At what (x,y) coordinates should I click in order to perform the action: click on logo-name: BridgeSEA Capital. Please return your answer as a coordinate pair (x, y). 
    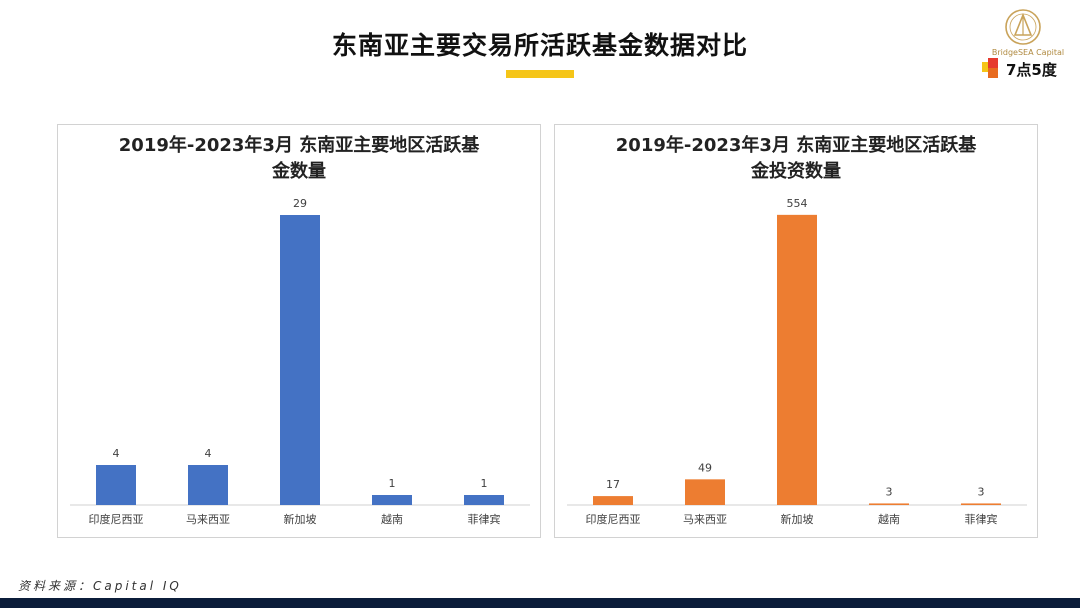
    Looking at the image, I should click on (1028, 52).